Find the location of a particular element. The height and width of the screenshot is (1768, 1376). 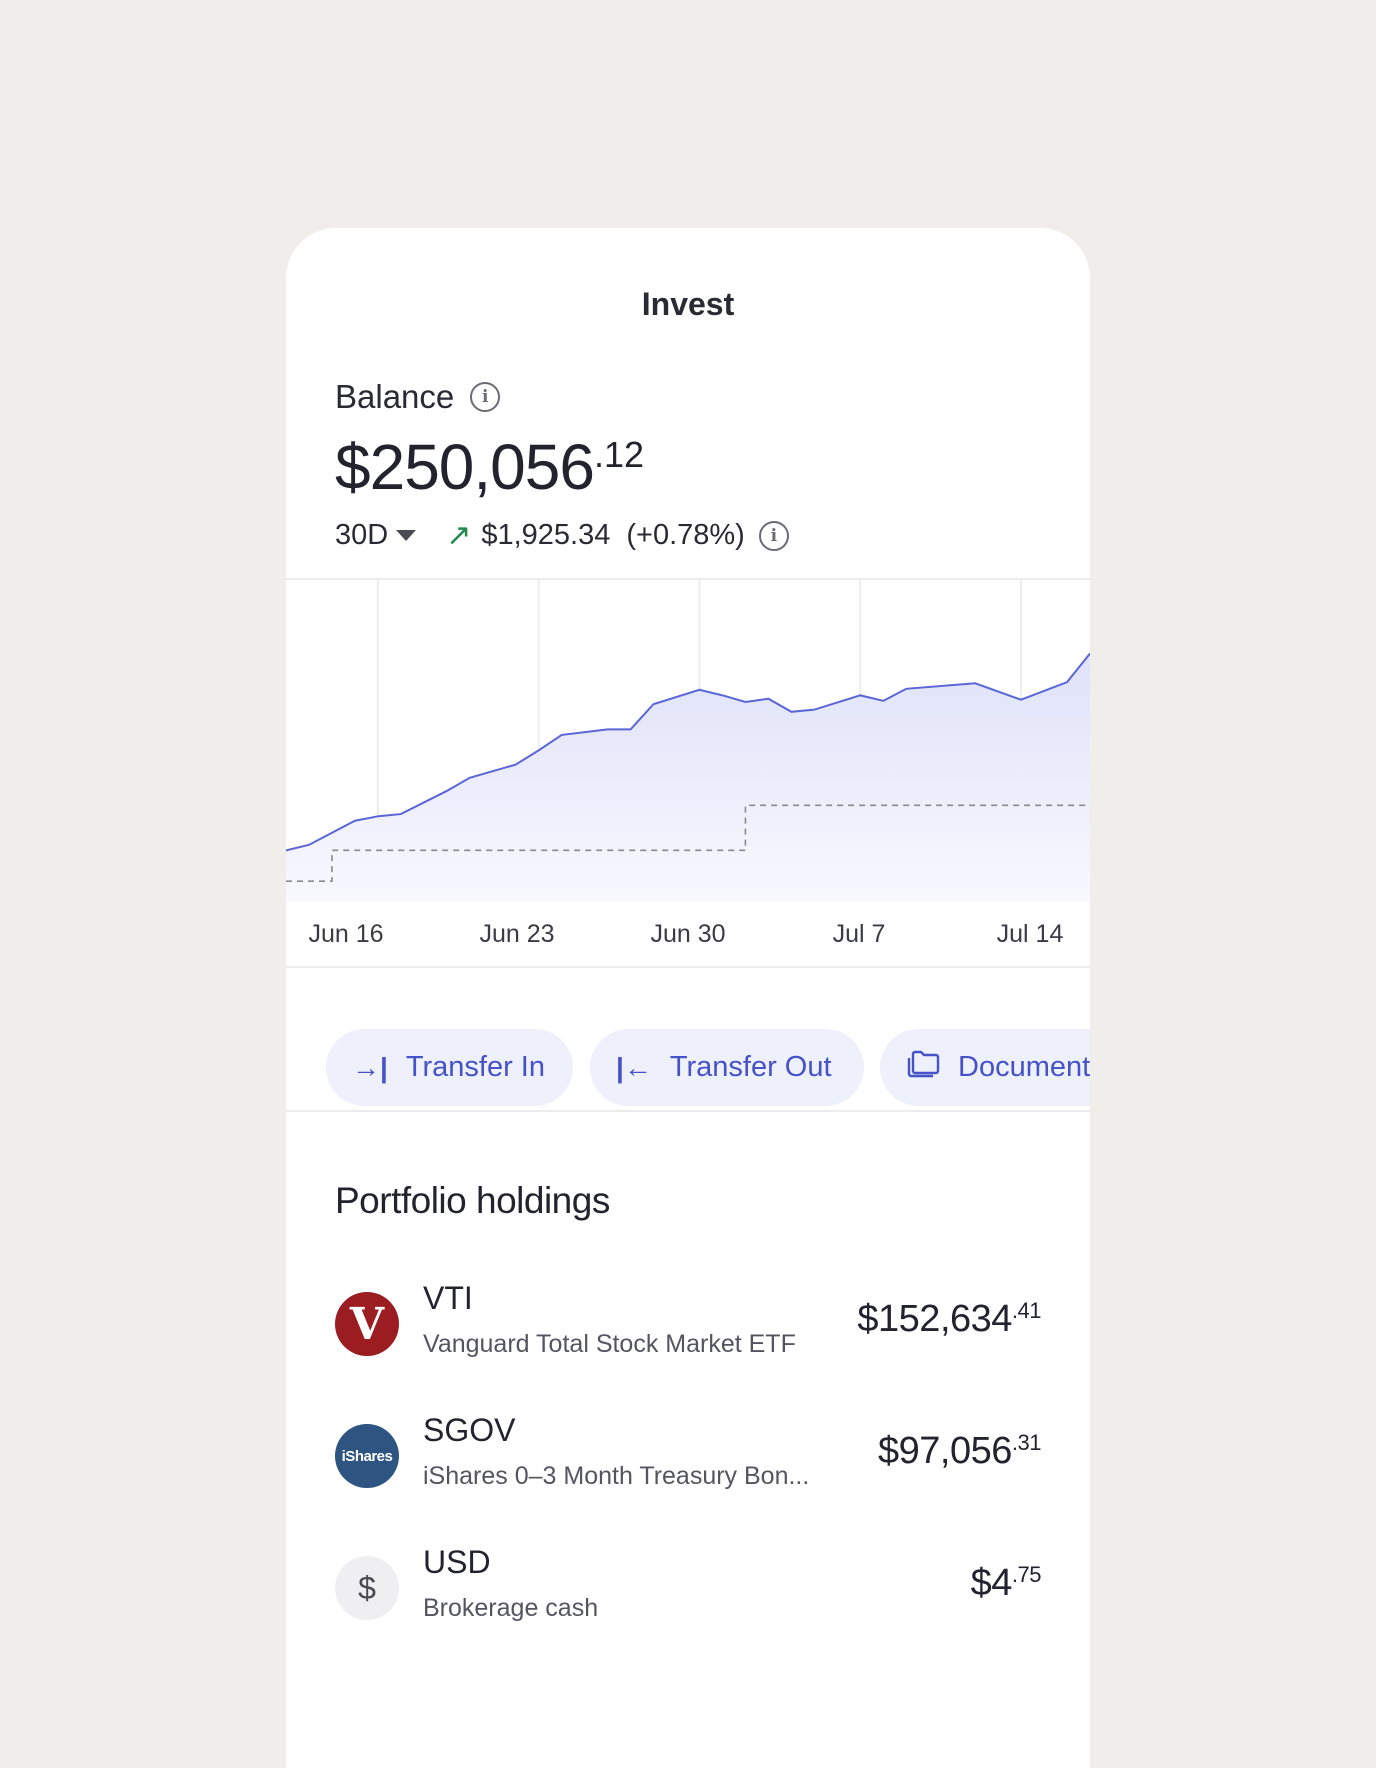

period-selector: 30D is located at coordinates (361, 535).